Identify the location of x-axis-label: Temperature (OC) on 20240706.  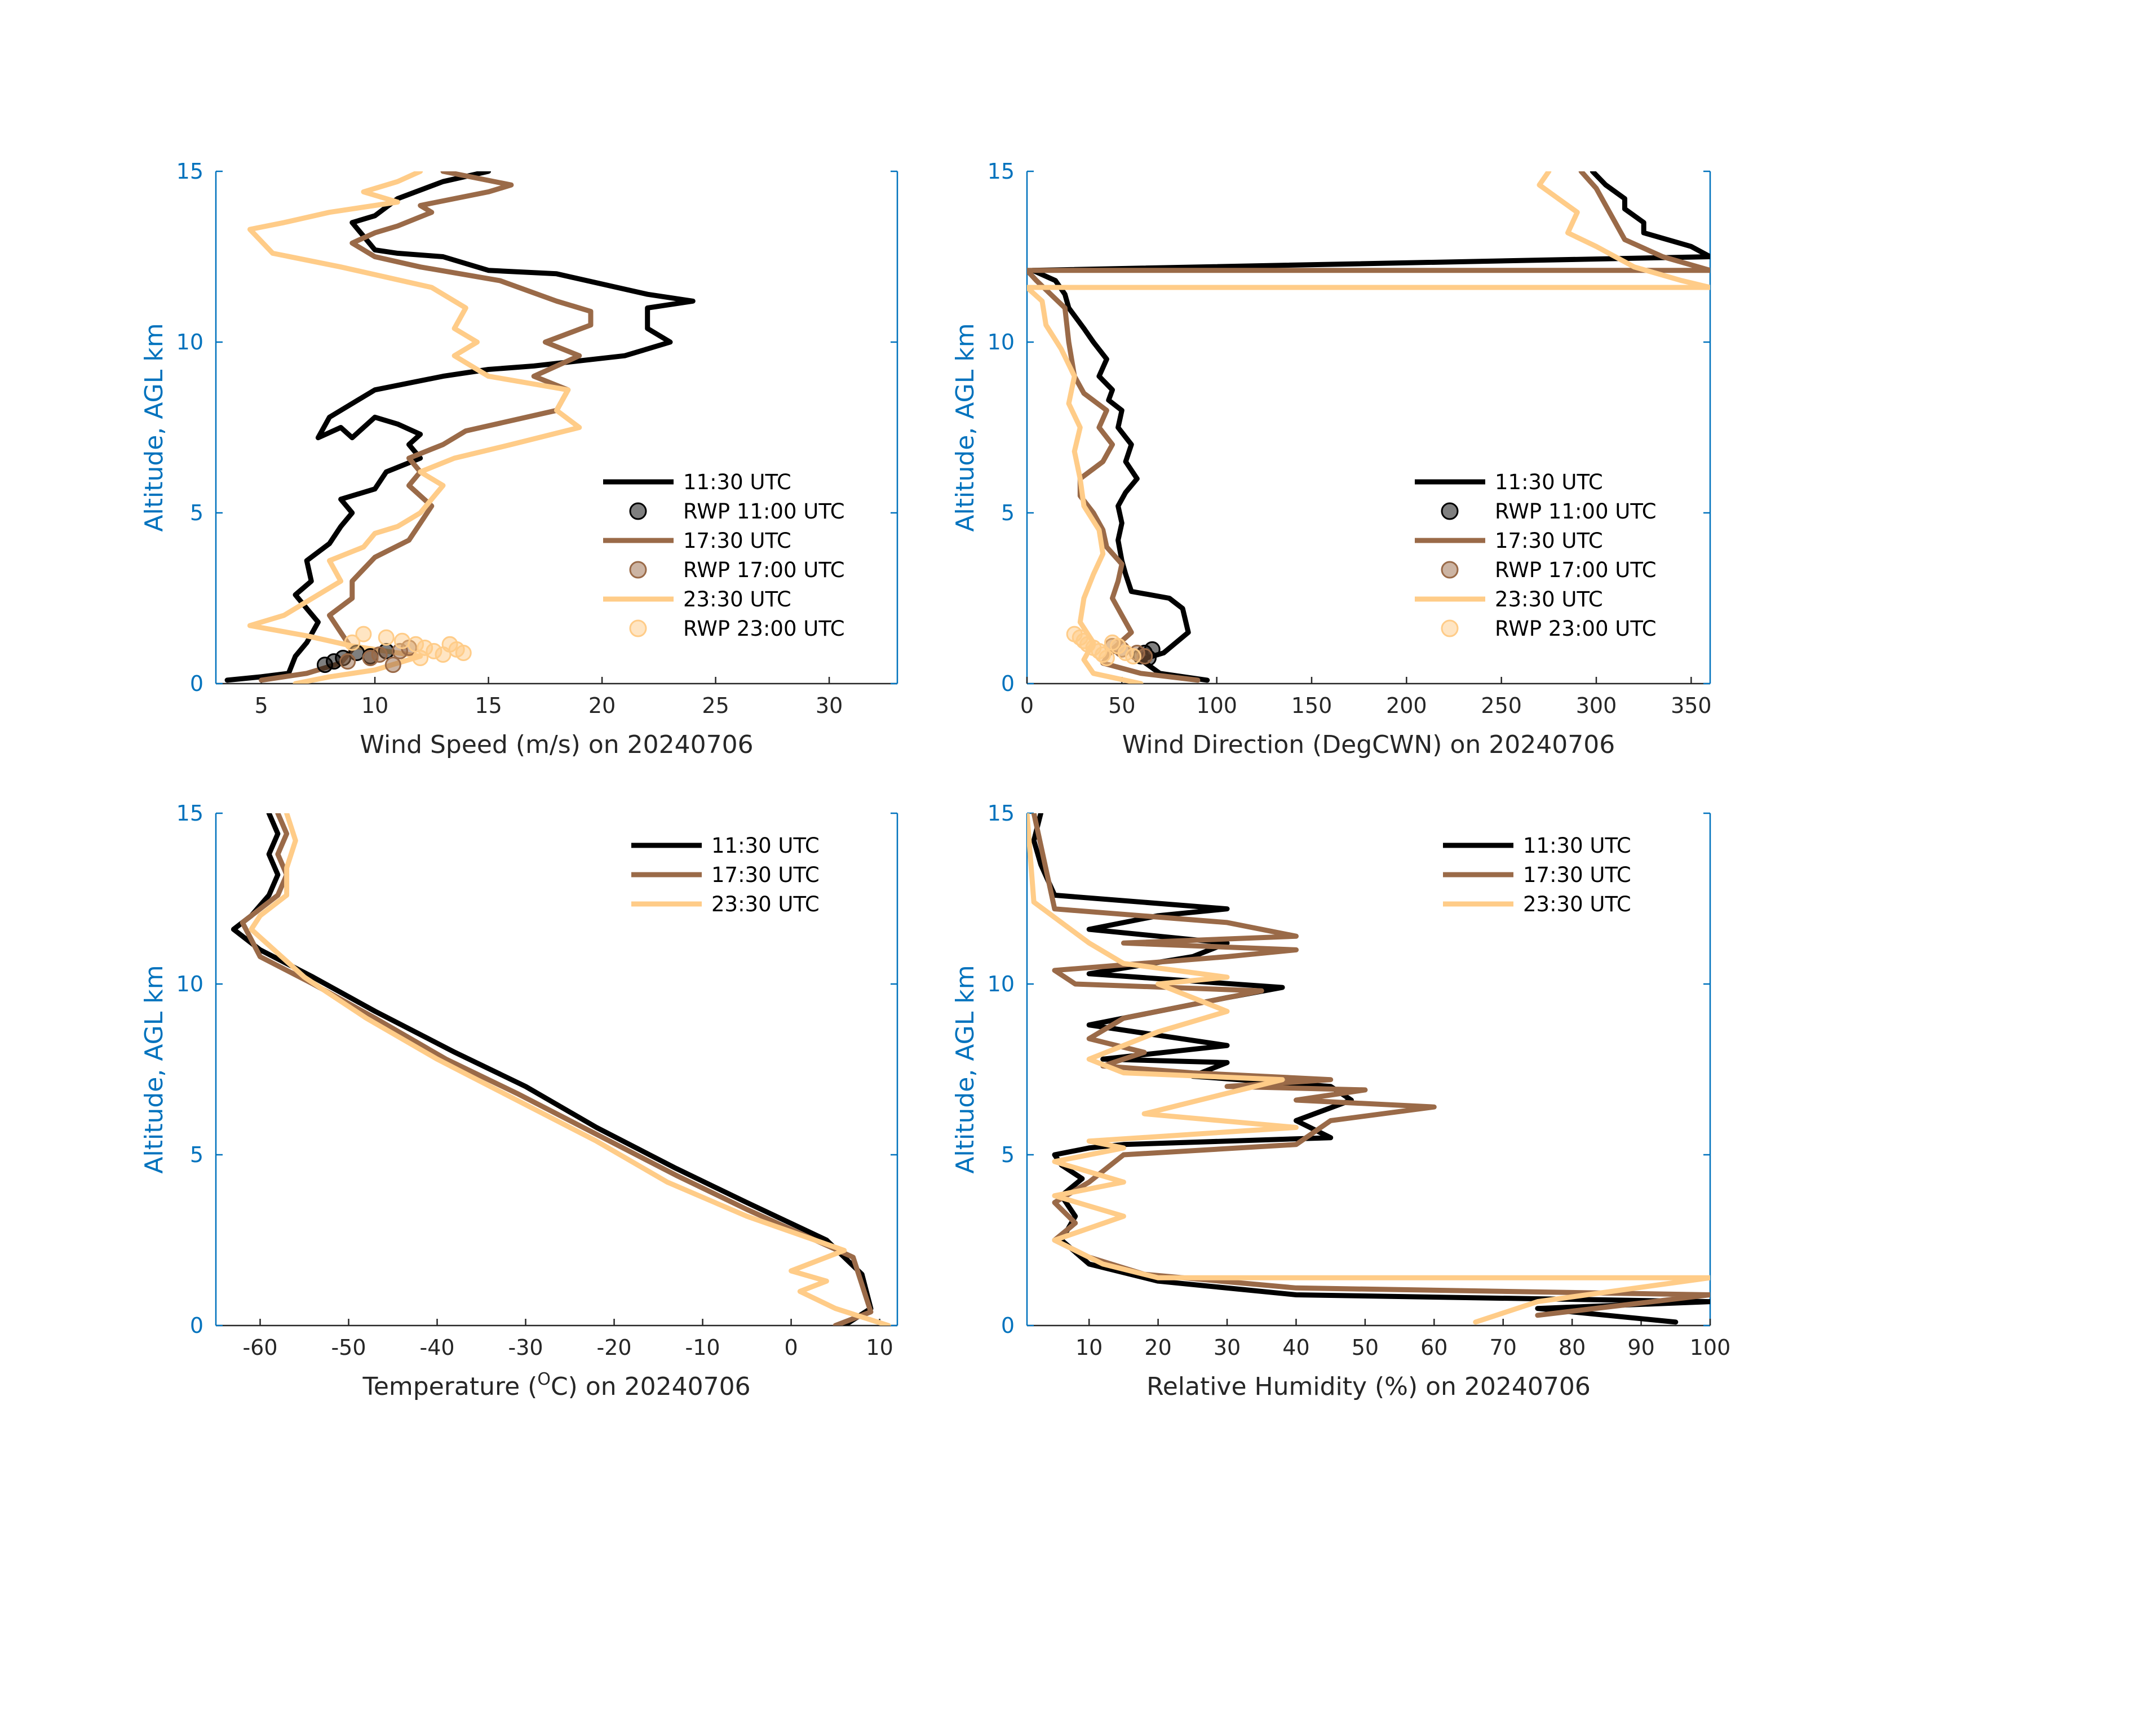
(556, 1385).